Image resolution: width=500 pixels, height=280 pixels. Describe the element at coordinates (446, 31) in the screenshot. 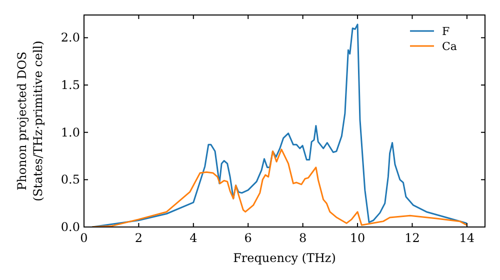

I see `legend-label: F` at that location.